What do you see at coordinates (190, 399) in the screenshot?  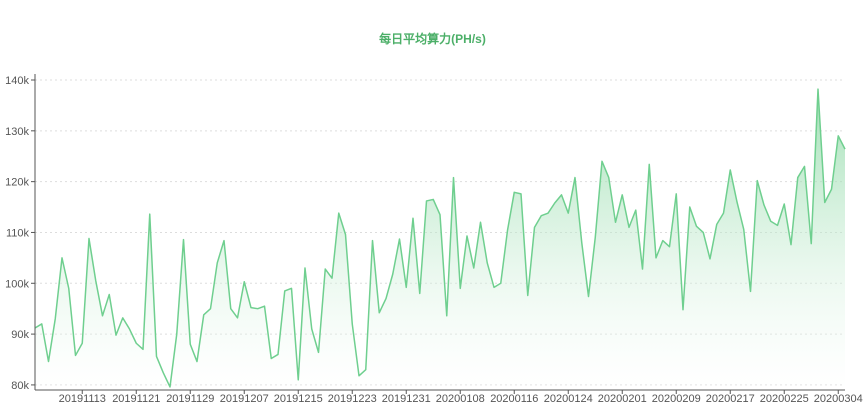 I see `x-tick-label: 20191129` at bounding box center [190, 399].